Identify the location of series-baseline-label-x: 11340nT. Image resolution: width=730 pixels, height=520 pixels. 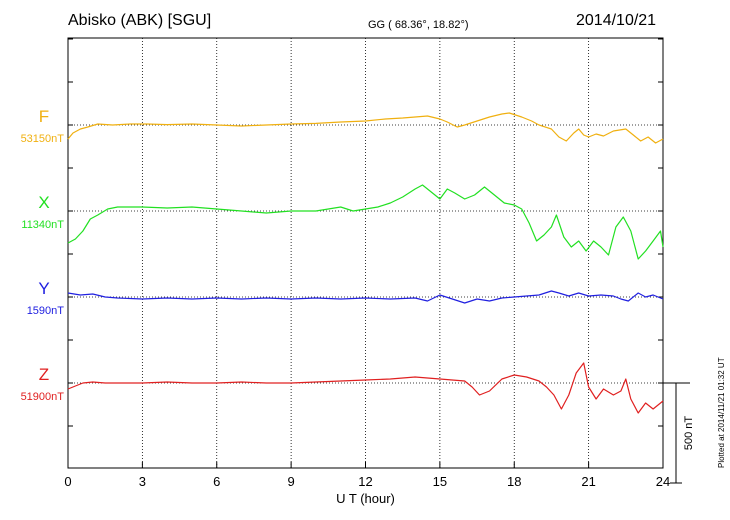
(42, 225).